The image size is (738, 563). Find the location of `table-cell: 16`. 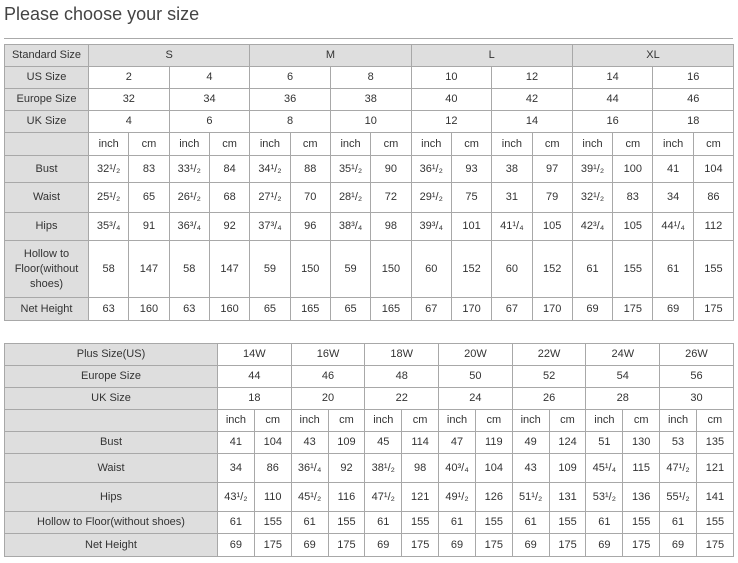

table-cell: 16 is located at coordinates (693, 77).